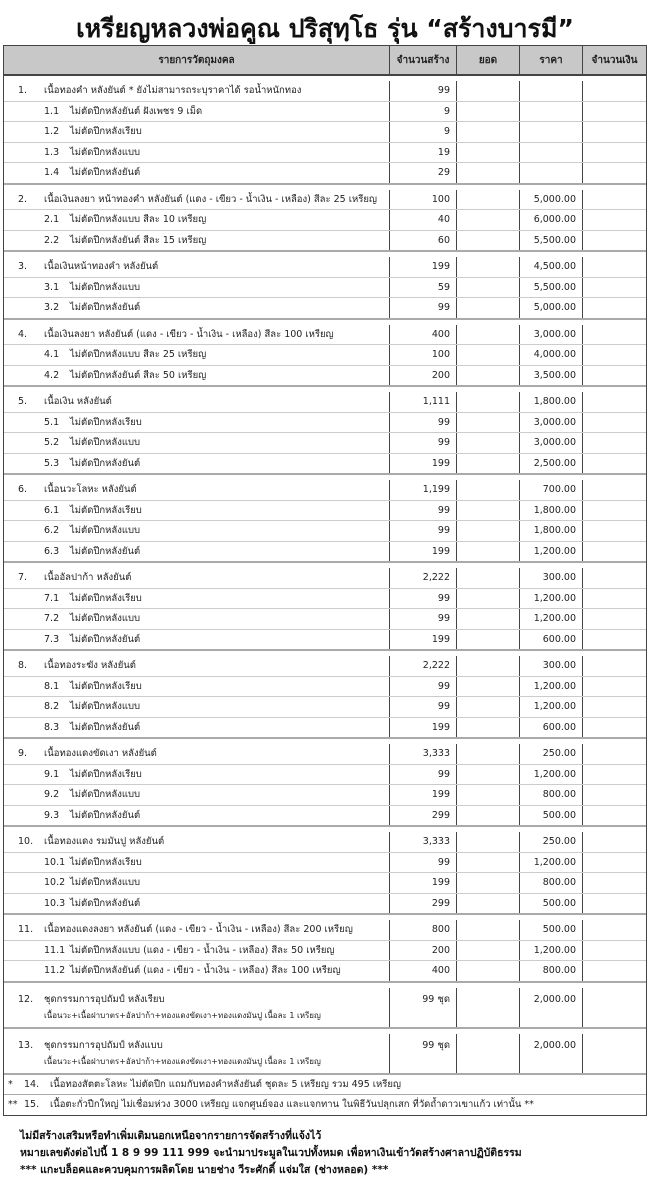 The image size is (650, 1199). I want to click on item-cell: 2.2 ไม่ตัดปีกหลังยันต์ สีละ 15 เหรียญ, so click(197, 240).